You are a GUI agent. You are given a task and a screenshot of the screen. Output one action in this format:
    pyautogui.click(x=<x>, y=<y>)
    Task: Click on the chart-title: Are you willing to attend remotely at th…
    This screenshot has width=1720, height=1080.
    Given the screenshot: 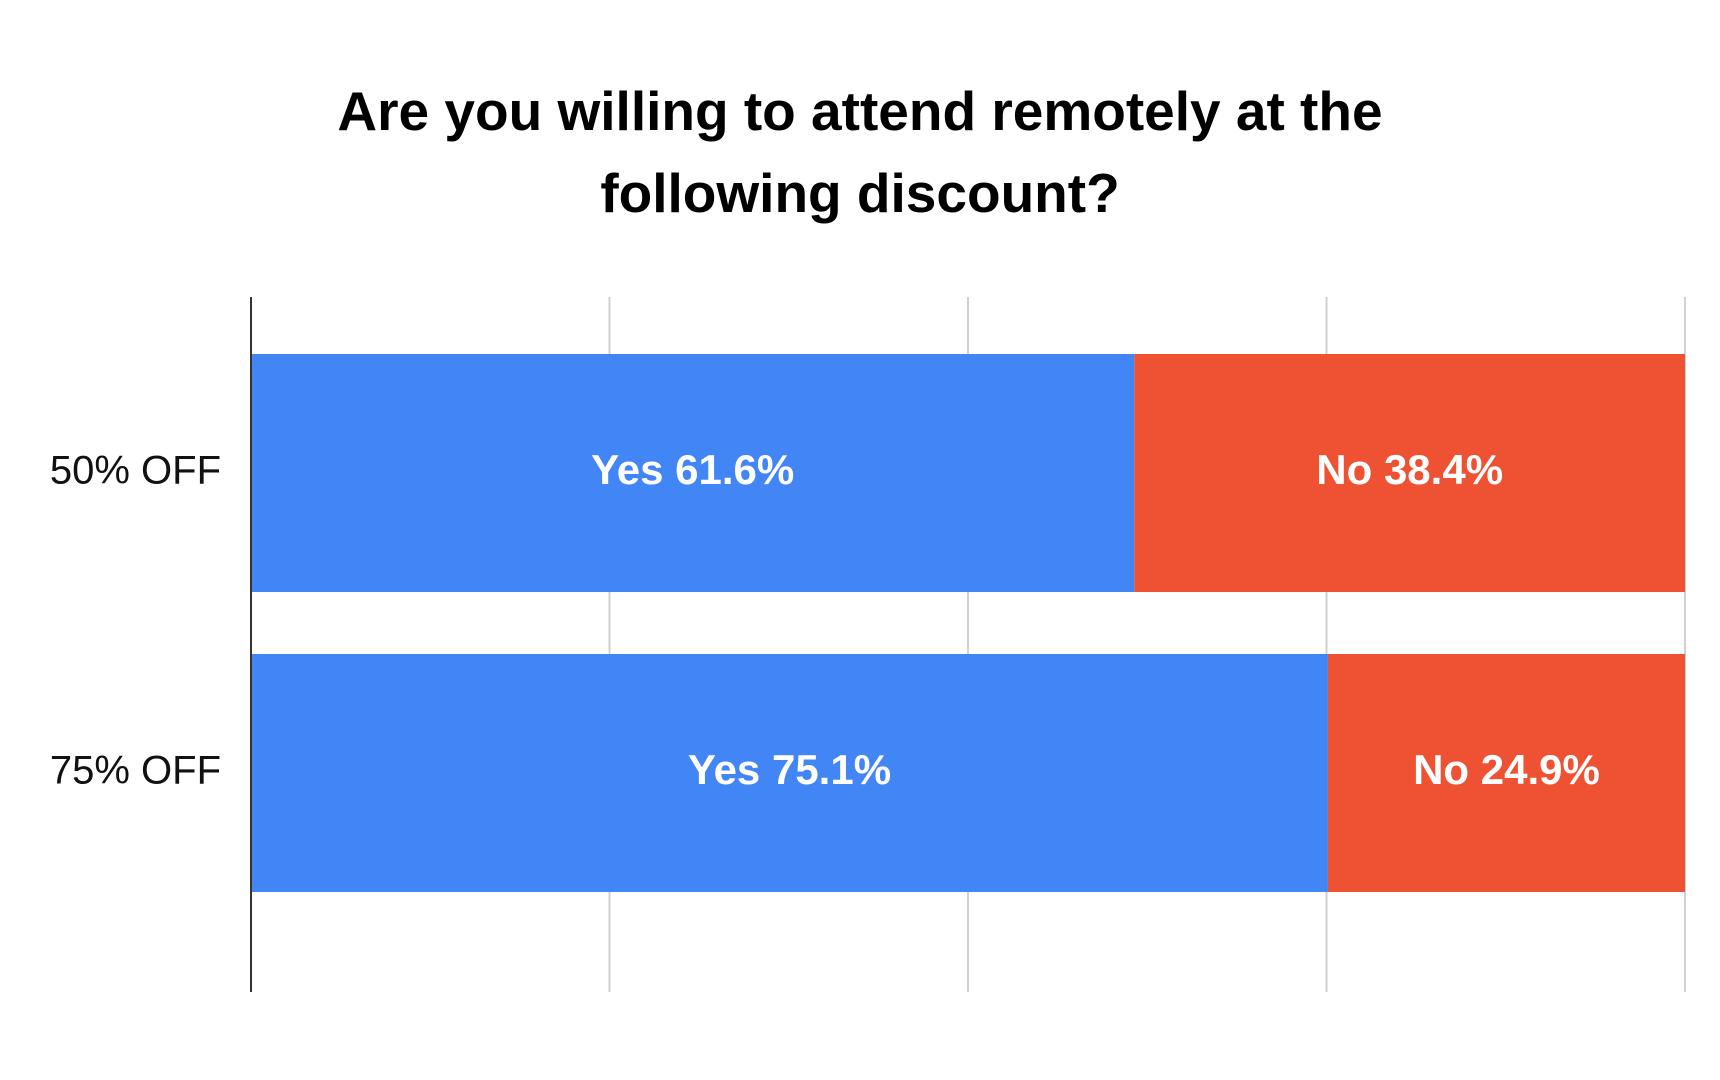 What is the action you would take?
    pyautogui.click(x=860, y=152)
    